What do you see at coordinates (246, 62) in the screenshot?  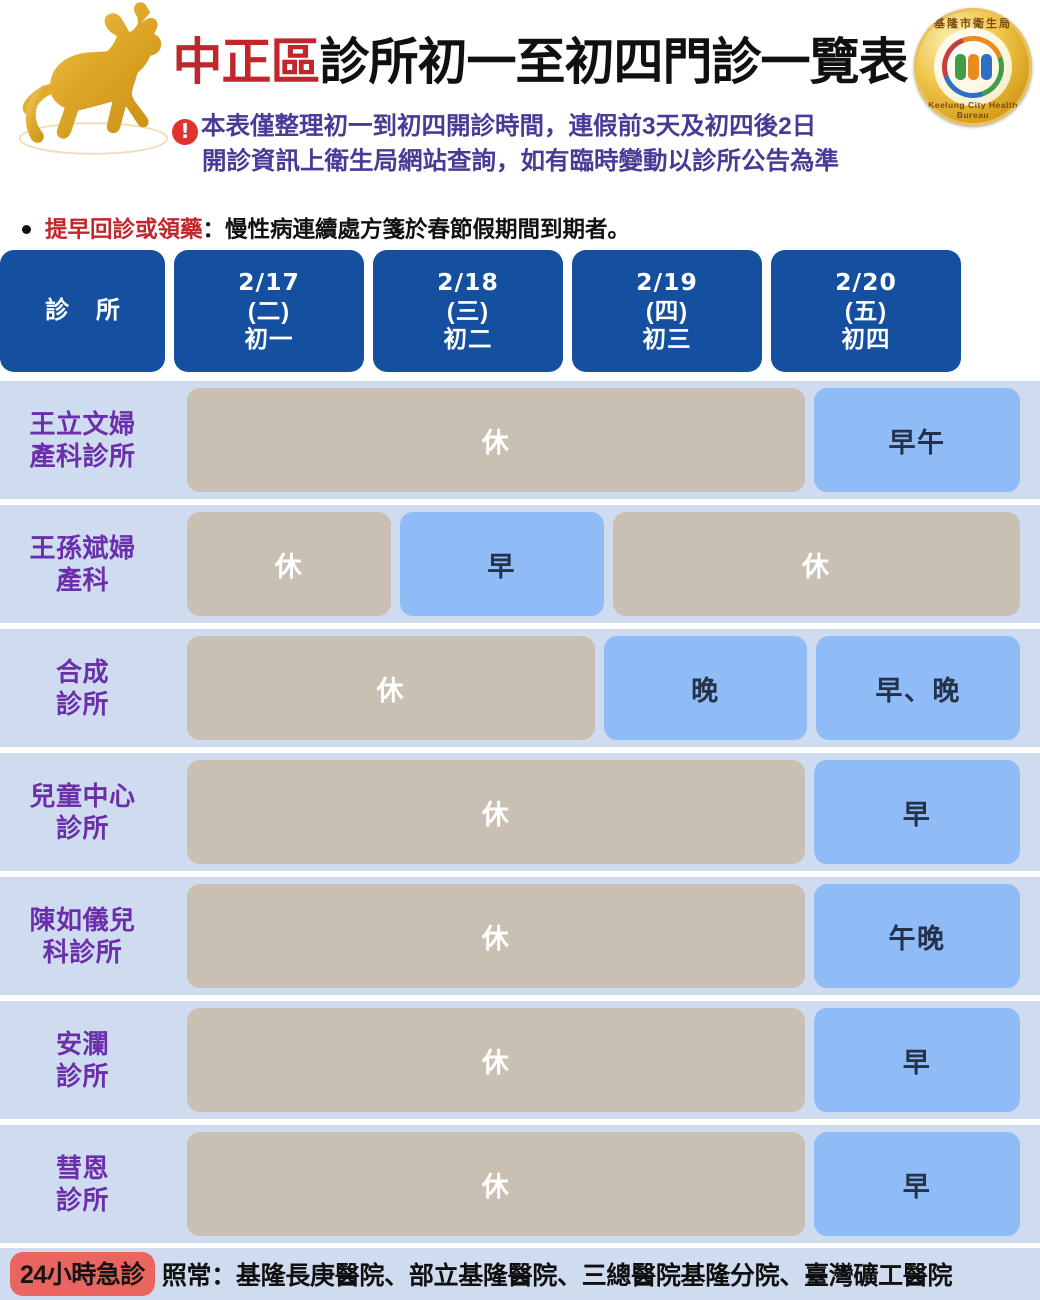 I see `page-title-district: 中正區` at bounding box center [246, 62].